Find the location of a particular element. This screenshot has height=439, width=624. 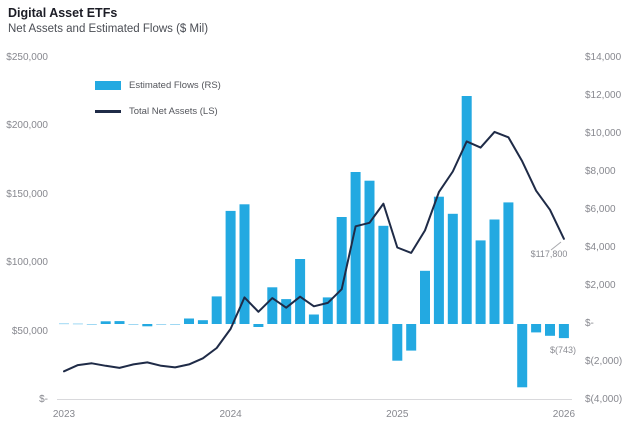

x-axis-tick-2023: 2023 is located at coordinates (64, 414).